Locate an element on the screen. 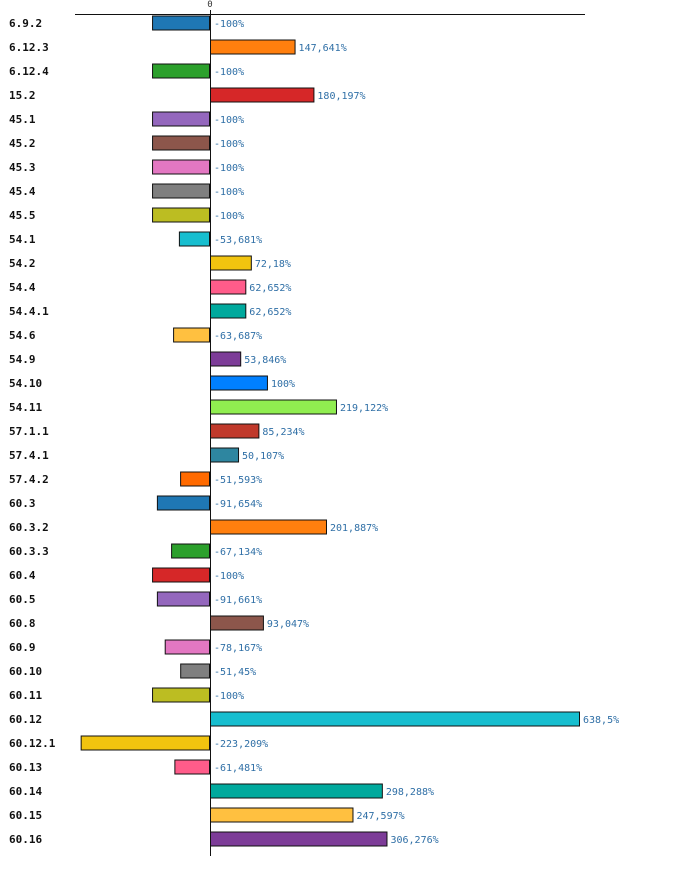  bar-60.5 is located at coordinates (183, 599).